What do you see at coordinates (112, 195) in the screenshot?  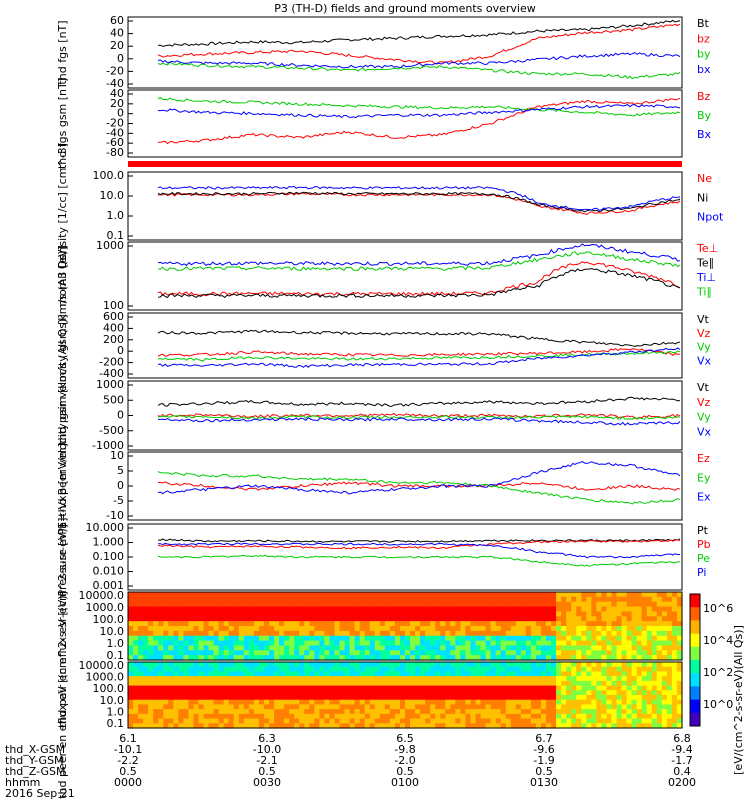 I see `y-tick-label: 10.0` at bounding box center [112, 195].